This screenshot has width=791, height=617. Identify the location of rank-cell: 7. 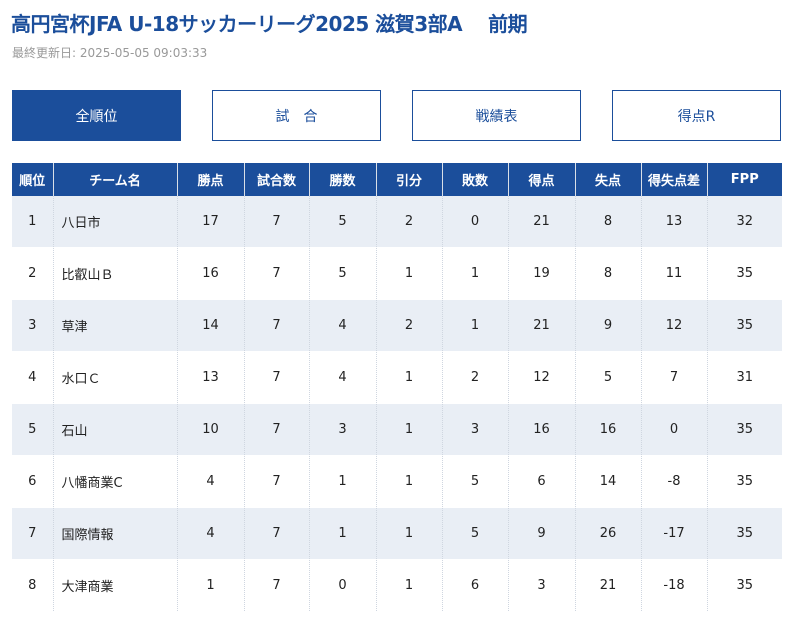
(32, 533).